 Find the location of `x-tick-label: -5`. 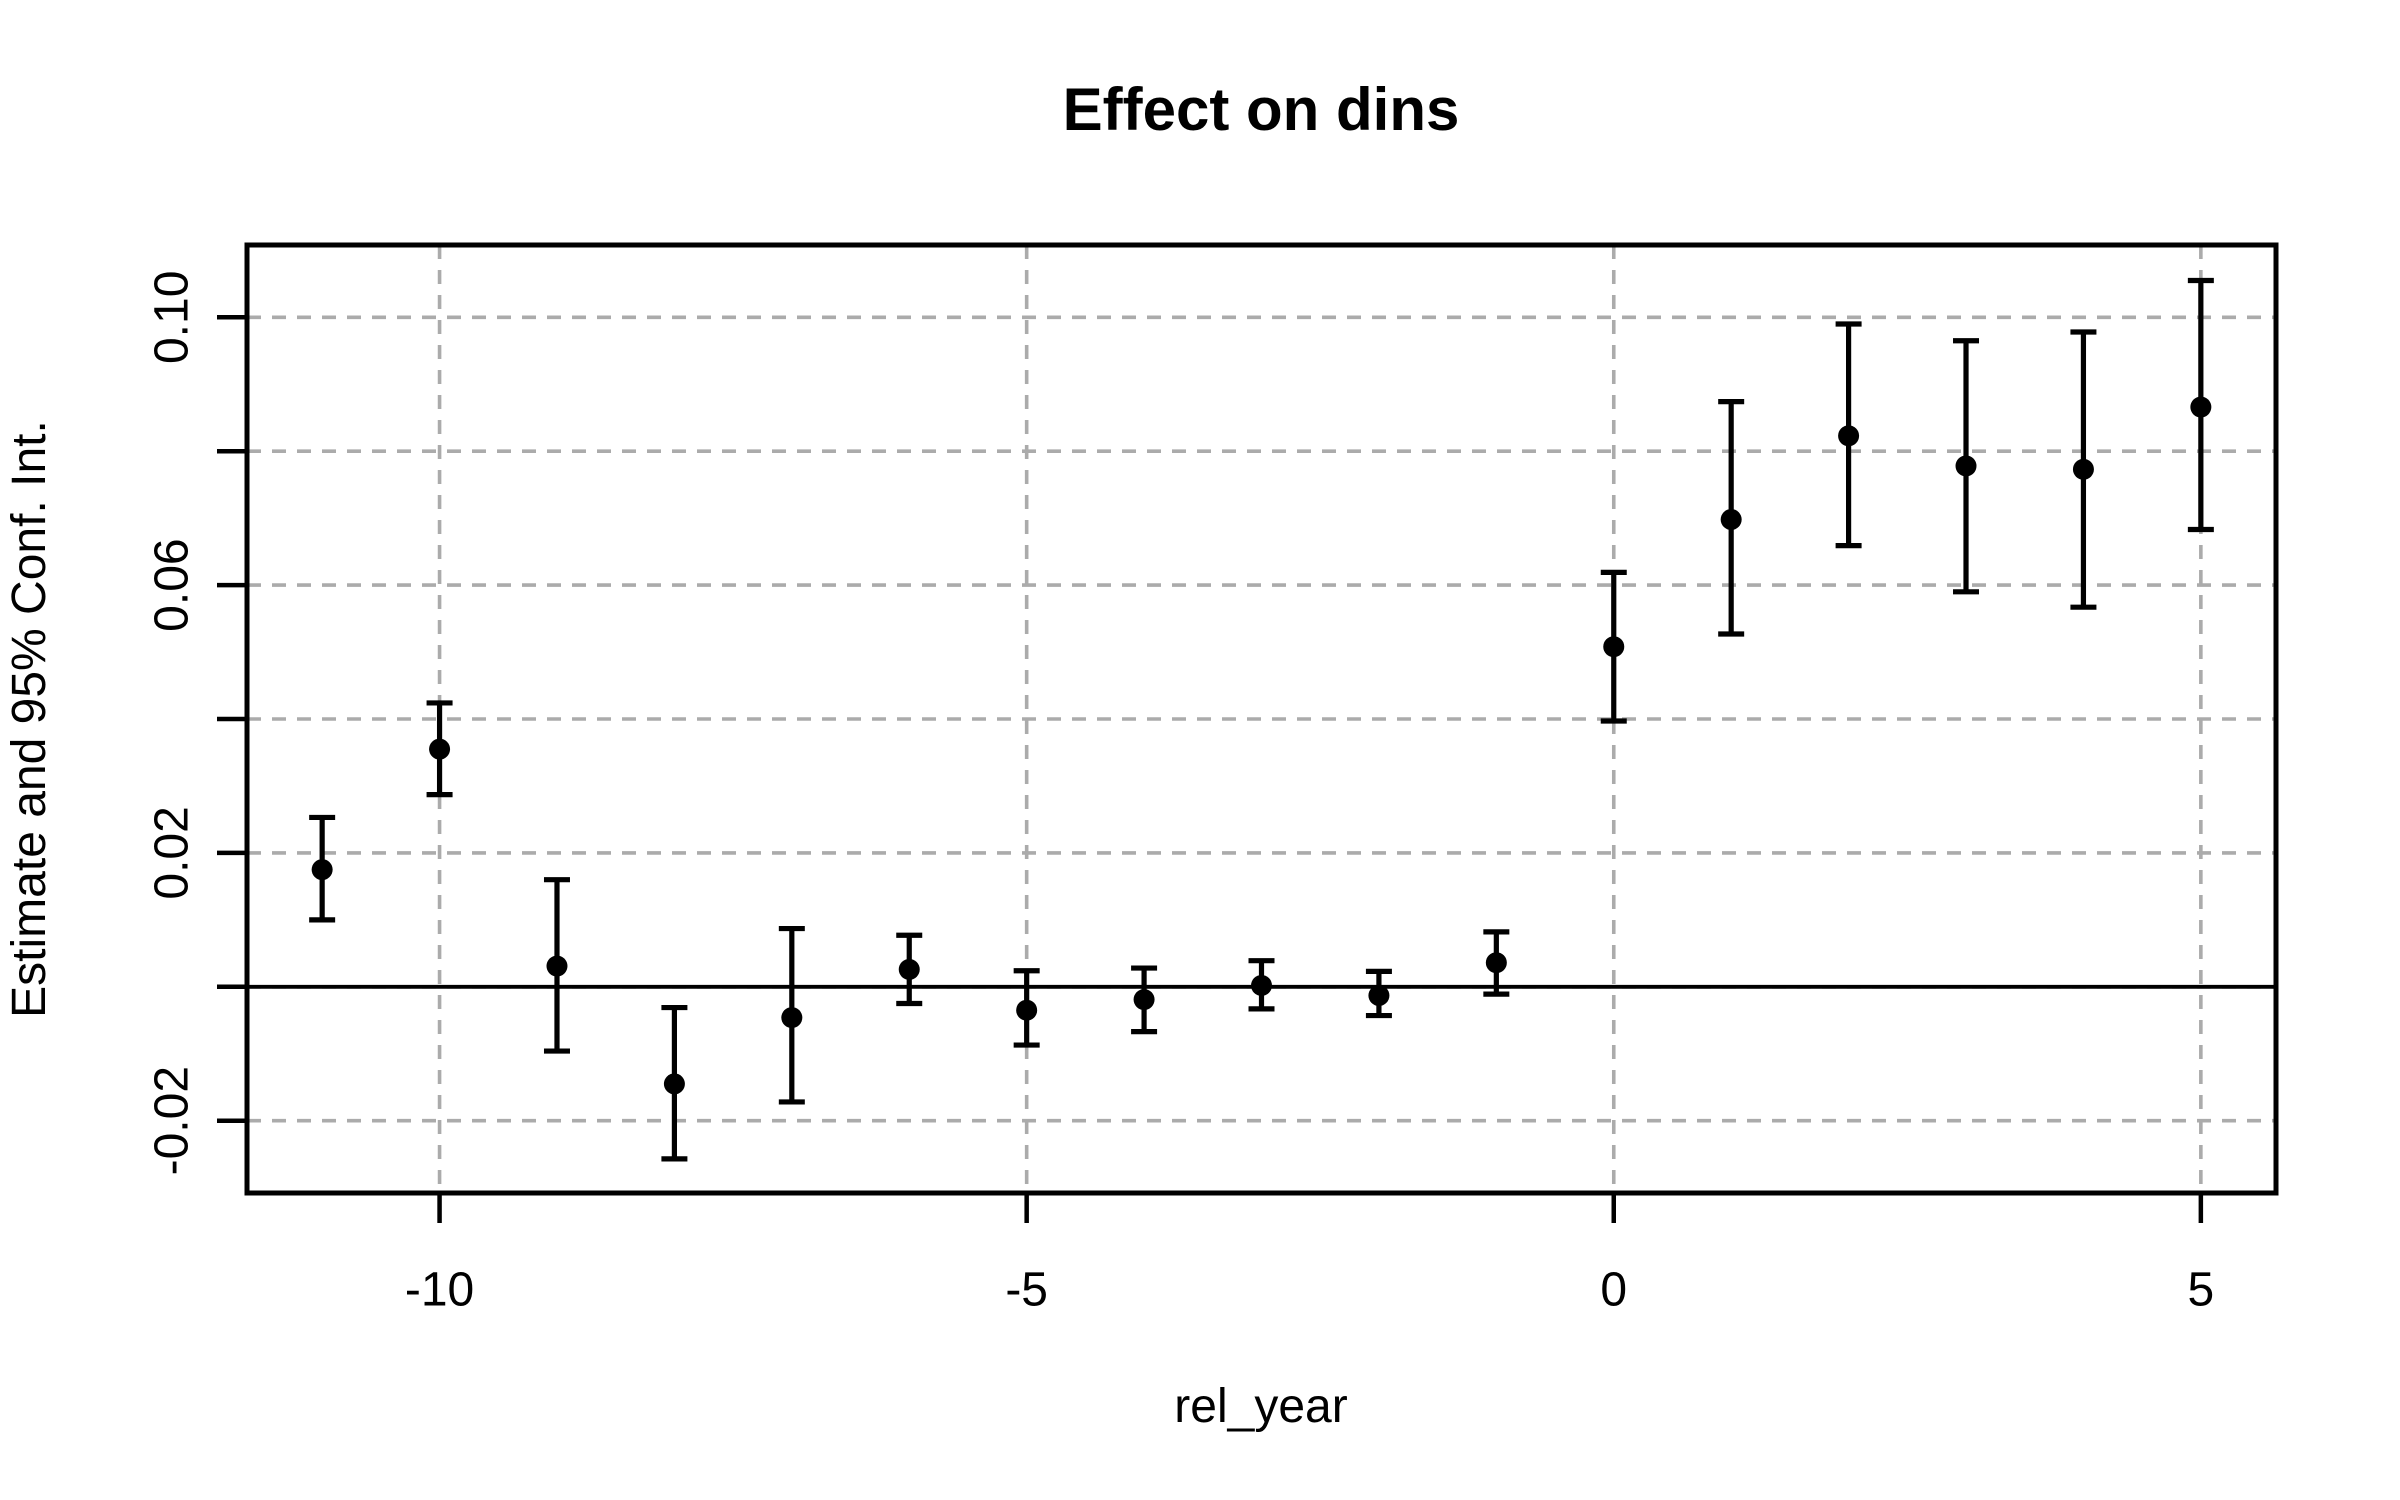

x-tick-label: -5 is located at coordinates (1026, 1290).